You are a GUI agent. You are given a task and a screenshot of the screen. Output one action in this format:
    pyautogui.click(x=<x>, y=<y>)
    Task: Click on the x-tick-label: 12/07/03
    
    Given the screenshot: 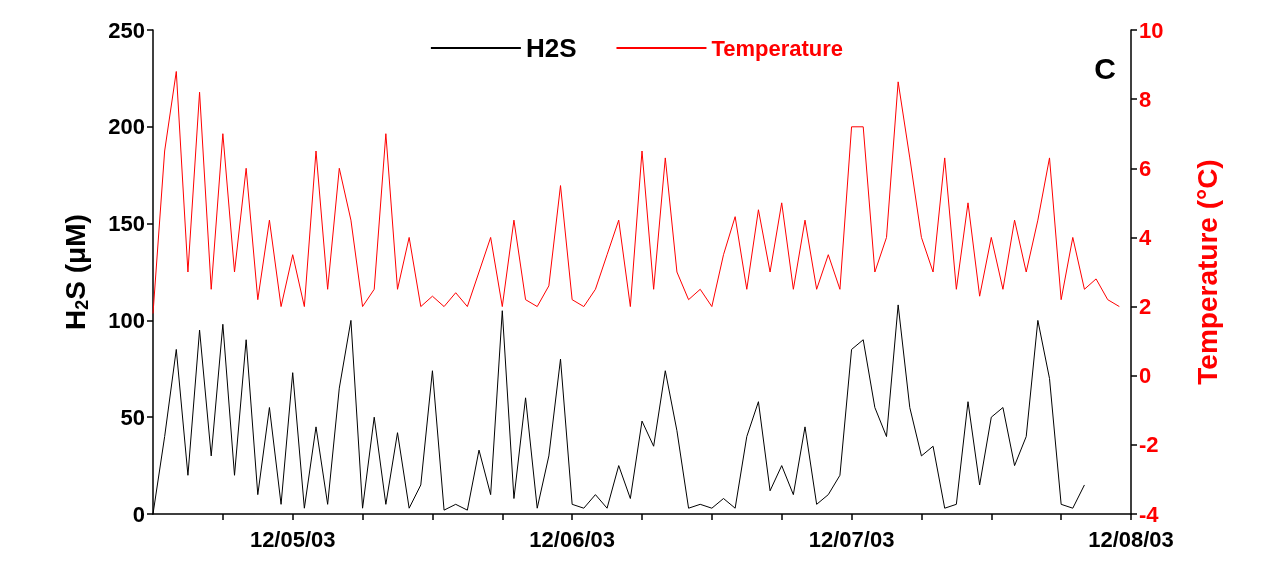 What is the action you would take?
    pyautogui.click(x=851, y=539)
    